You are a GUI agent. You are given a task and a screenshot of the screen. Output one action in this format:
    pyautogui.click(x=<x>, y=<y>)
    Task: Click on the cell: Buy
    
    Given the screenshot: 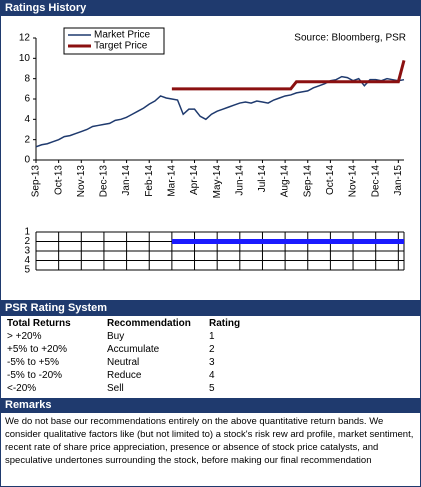 What is the action you would take?
    pyautogui.click(x=116, y=336)
    